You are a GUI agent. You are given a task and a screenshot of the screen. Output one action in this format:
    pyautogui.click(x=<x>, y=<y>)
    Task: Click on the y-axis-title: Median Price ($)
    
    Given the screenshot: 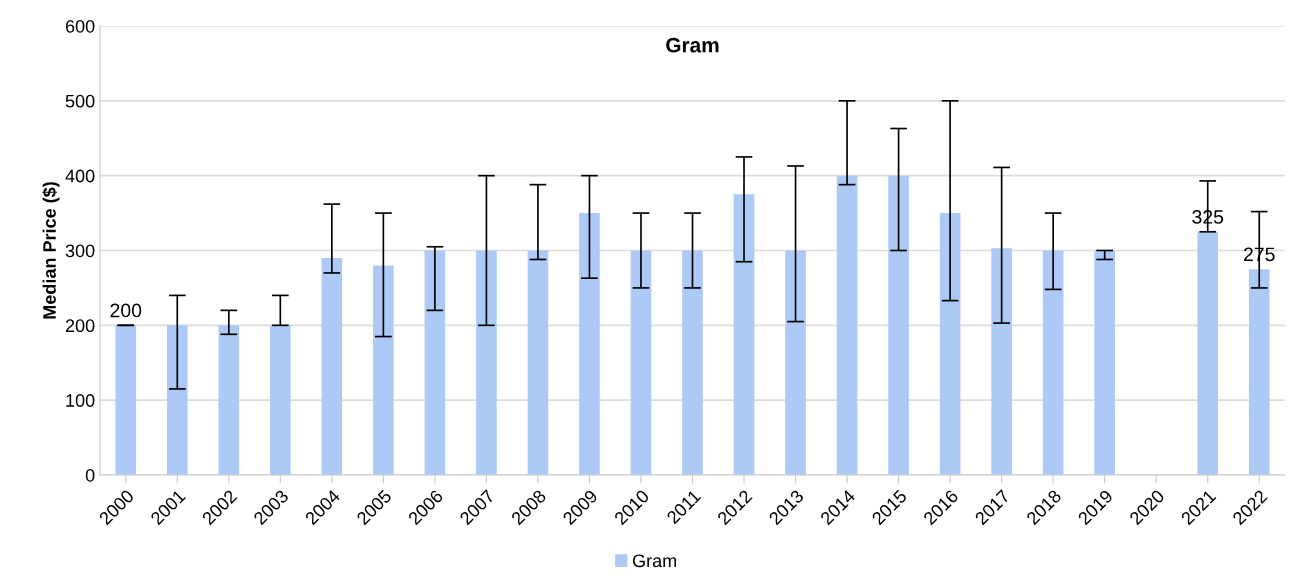 What is the action you would take?
    pyautogui.click(x=51, y=250)
    